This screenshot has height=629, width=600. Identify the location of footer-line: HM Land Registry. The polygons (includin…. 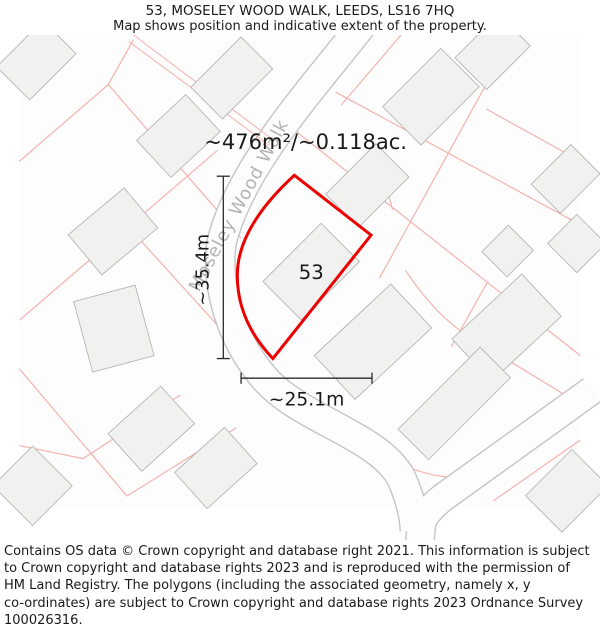
(267, 586).